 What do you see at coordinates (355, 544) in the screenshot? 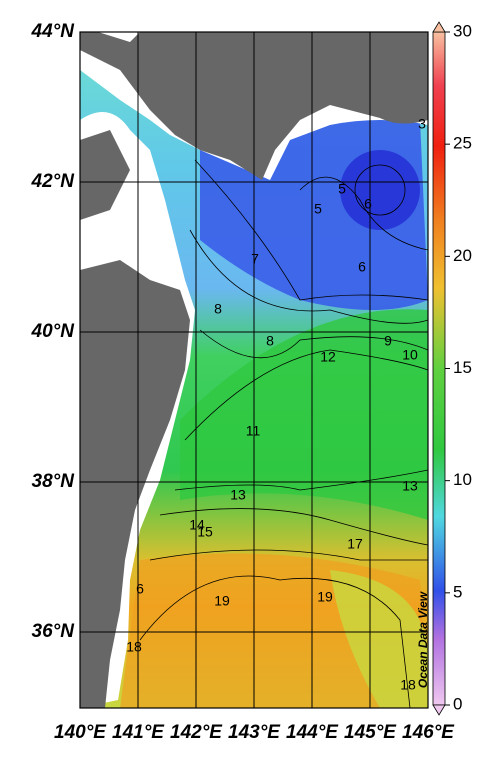
I see `contour-label: 17` at bounding box center [355, 544].